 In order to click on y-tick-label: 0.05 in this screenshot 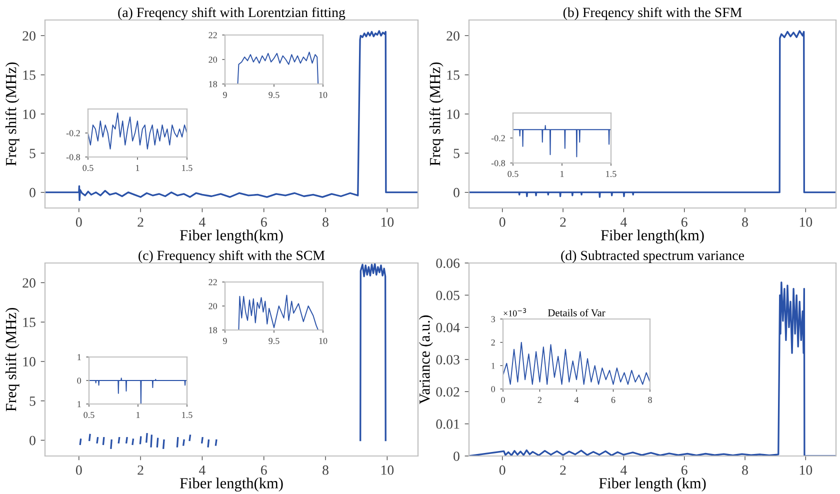, I will do `click(448, 295)`.